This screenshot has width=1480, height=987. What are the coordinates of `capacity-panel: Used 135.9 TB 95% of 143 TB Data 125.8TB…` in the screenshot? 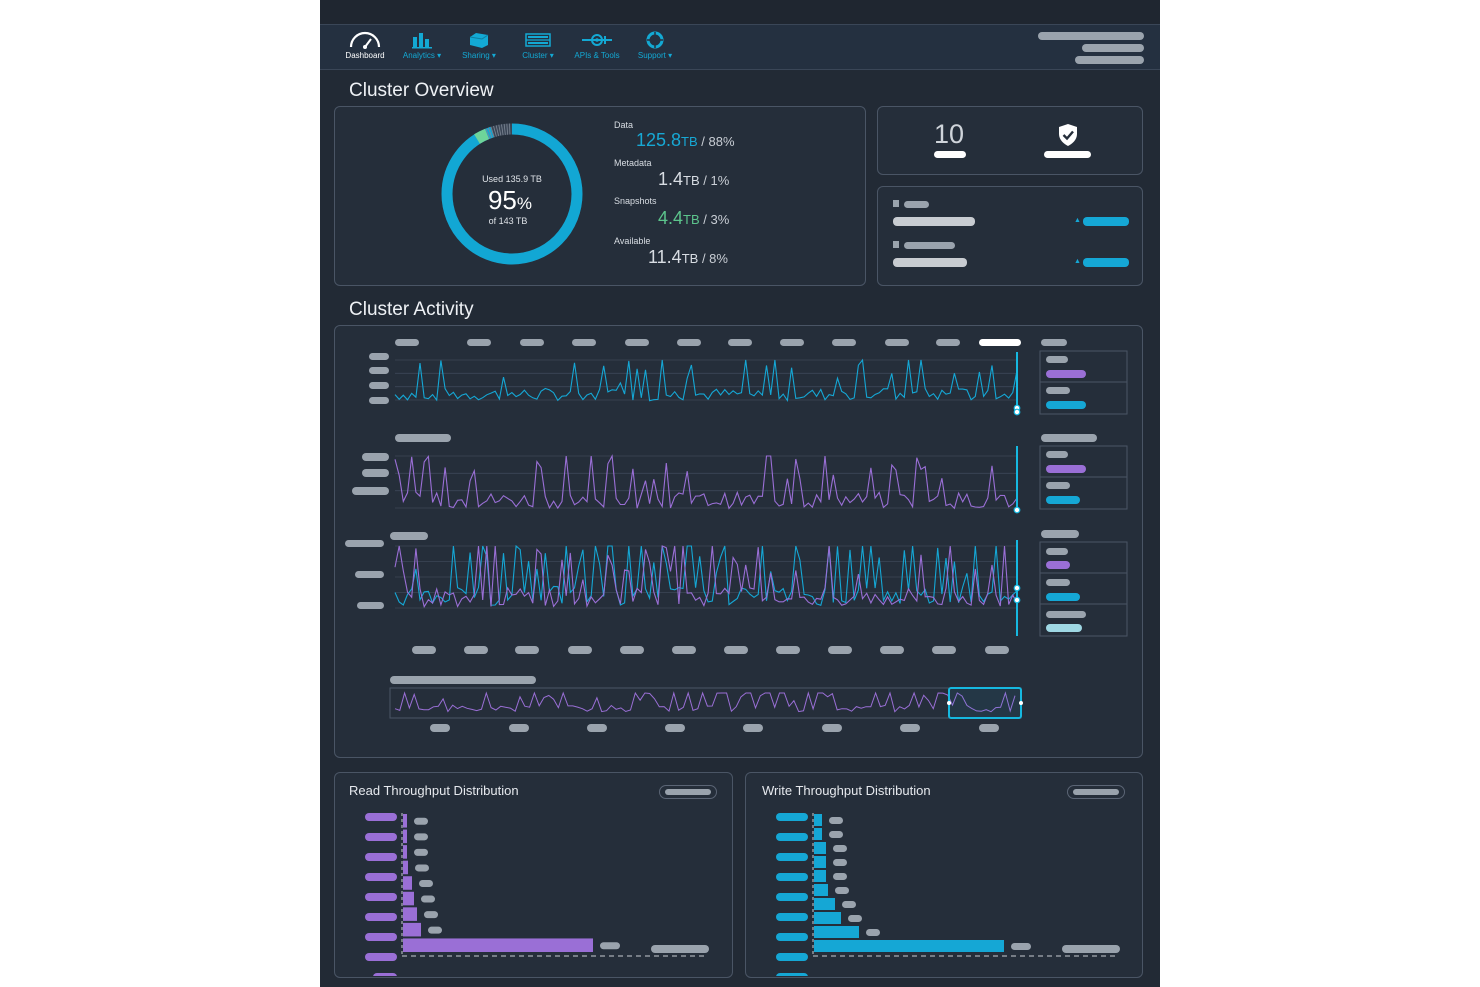 It's located at (600, 196).